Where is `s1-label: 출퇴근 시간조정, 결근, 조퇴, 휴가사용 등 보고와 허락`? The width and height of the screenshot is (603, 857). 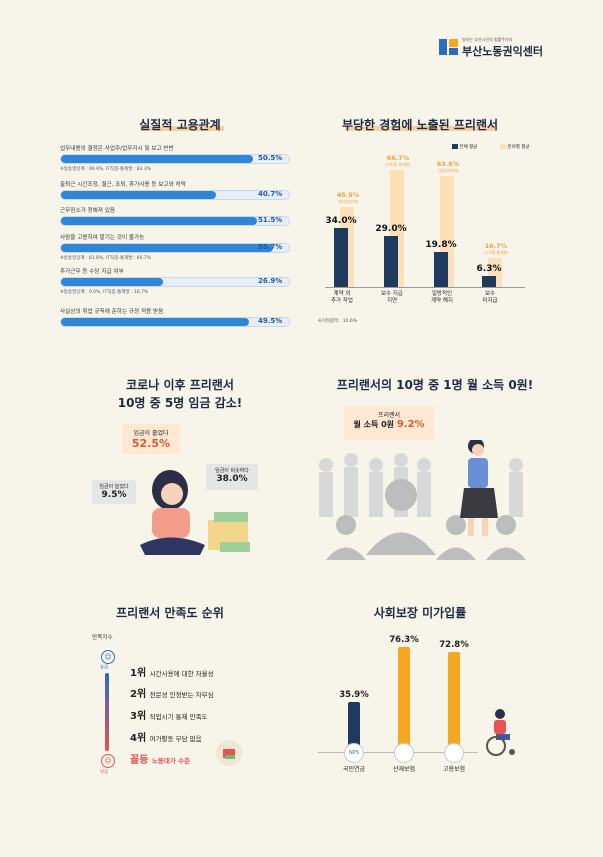 s1-label: 출퇴근 시간조정, 결근, 조퇴, 휴가사용 등 보고와 허락 is located at coordinates (123, 185).